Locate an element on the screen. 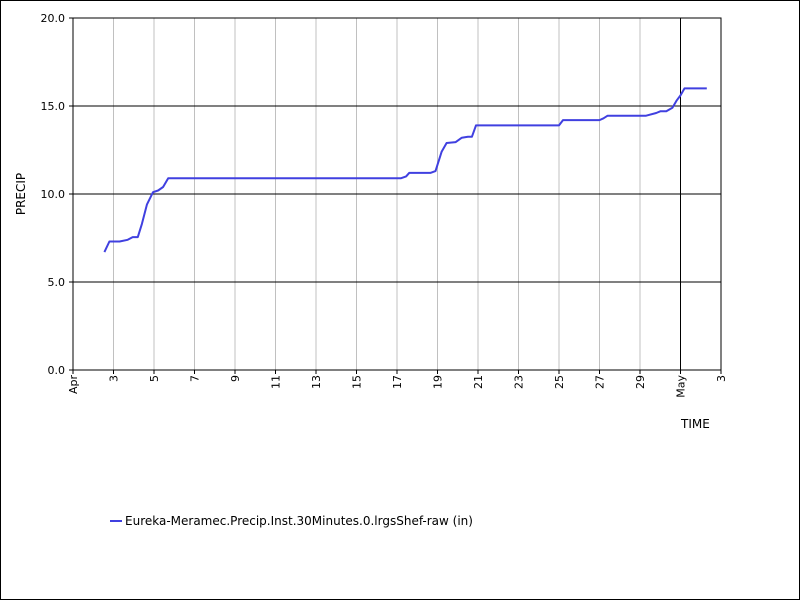 The height and width of the screenshot is (600, 800). y-tick-label: 5.0 is located at coordinates (57, 282).